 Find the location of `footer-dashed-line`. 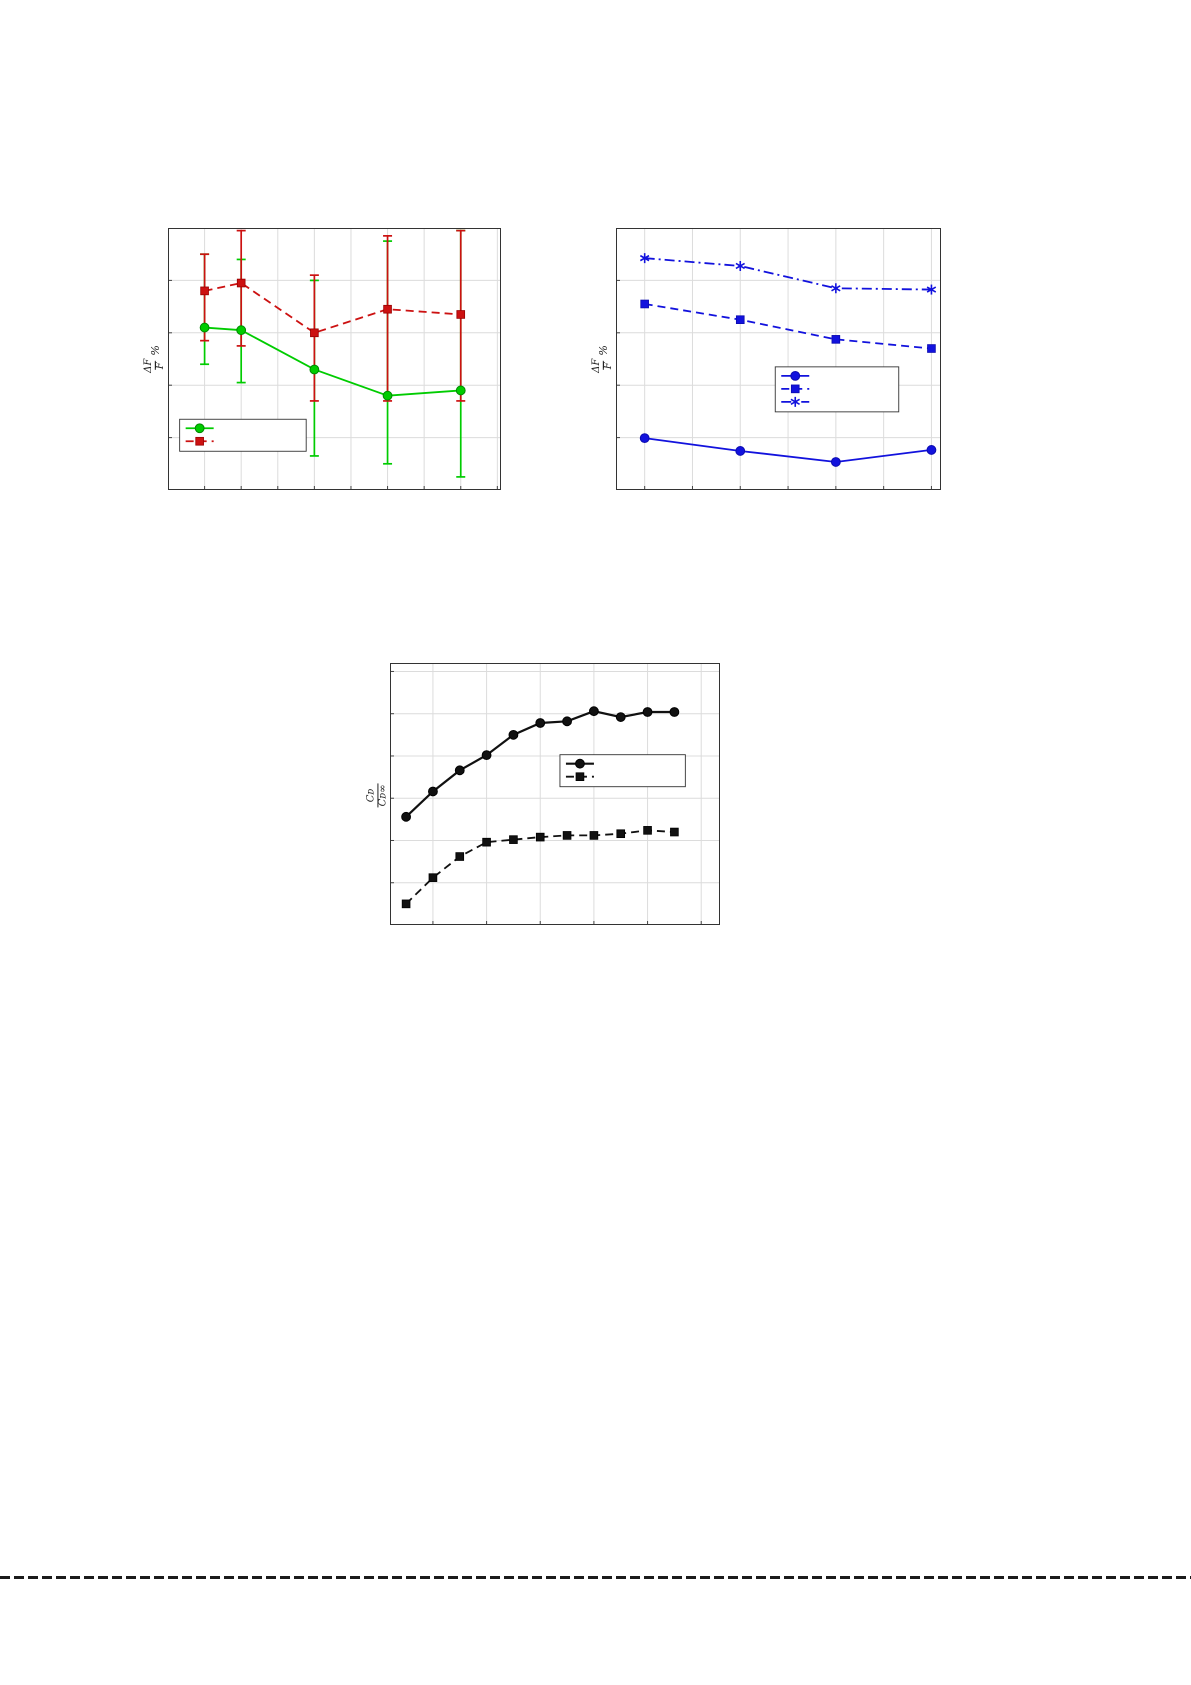

footer-dashed-line is located at coordinates (595, 1577).